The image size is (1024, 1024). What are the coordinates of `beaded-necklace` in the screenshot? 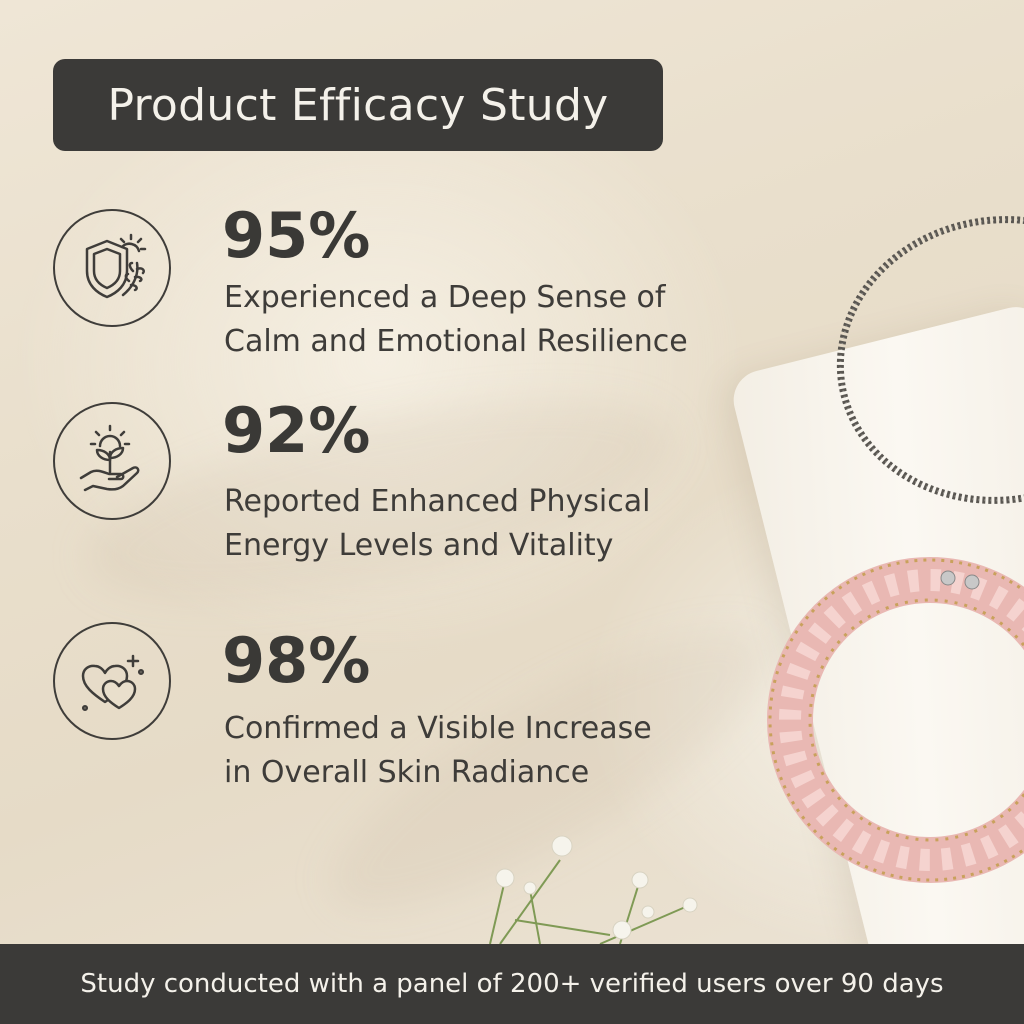 It's located at (930, 360).